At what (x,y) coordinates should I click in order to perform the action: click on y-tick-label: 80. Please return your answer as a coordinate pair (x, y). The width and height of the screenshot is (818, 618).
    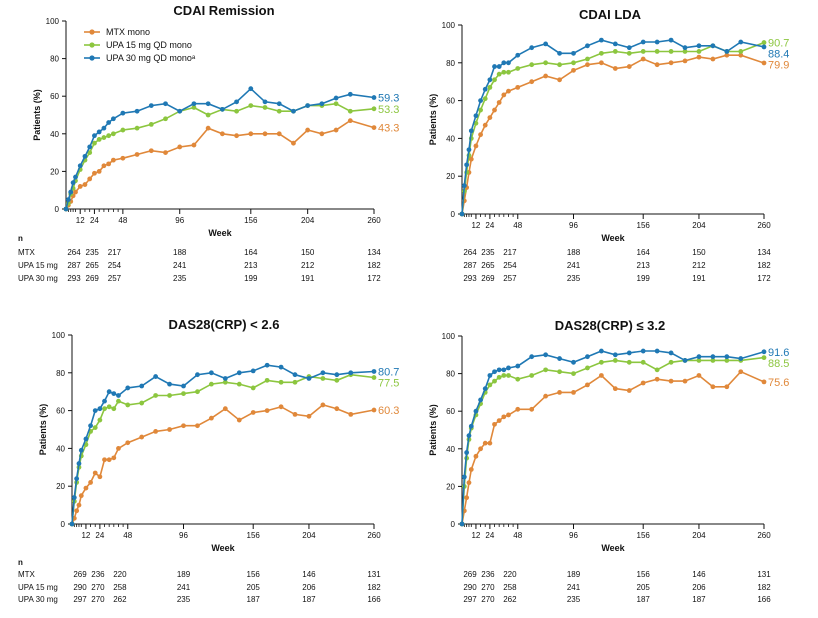
    Looking at the image, I should click on (54, 59).